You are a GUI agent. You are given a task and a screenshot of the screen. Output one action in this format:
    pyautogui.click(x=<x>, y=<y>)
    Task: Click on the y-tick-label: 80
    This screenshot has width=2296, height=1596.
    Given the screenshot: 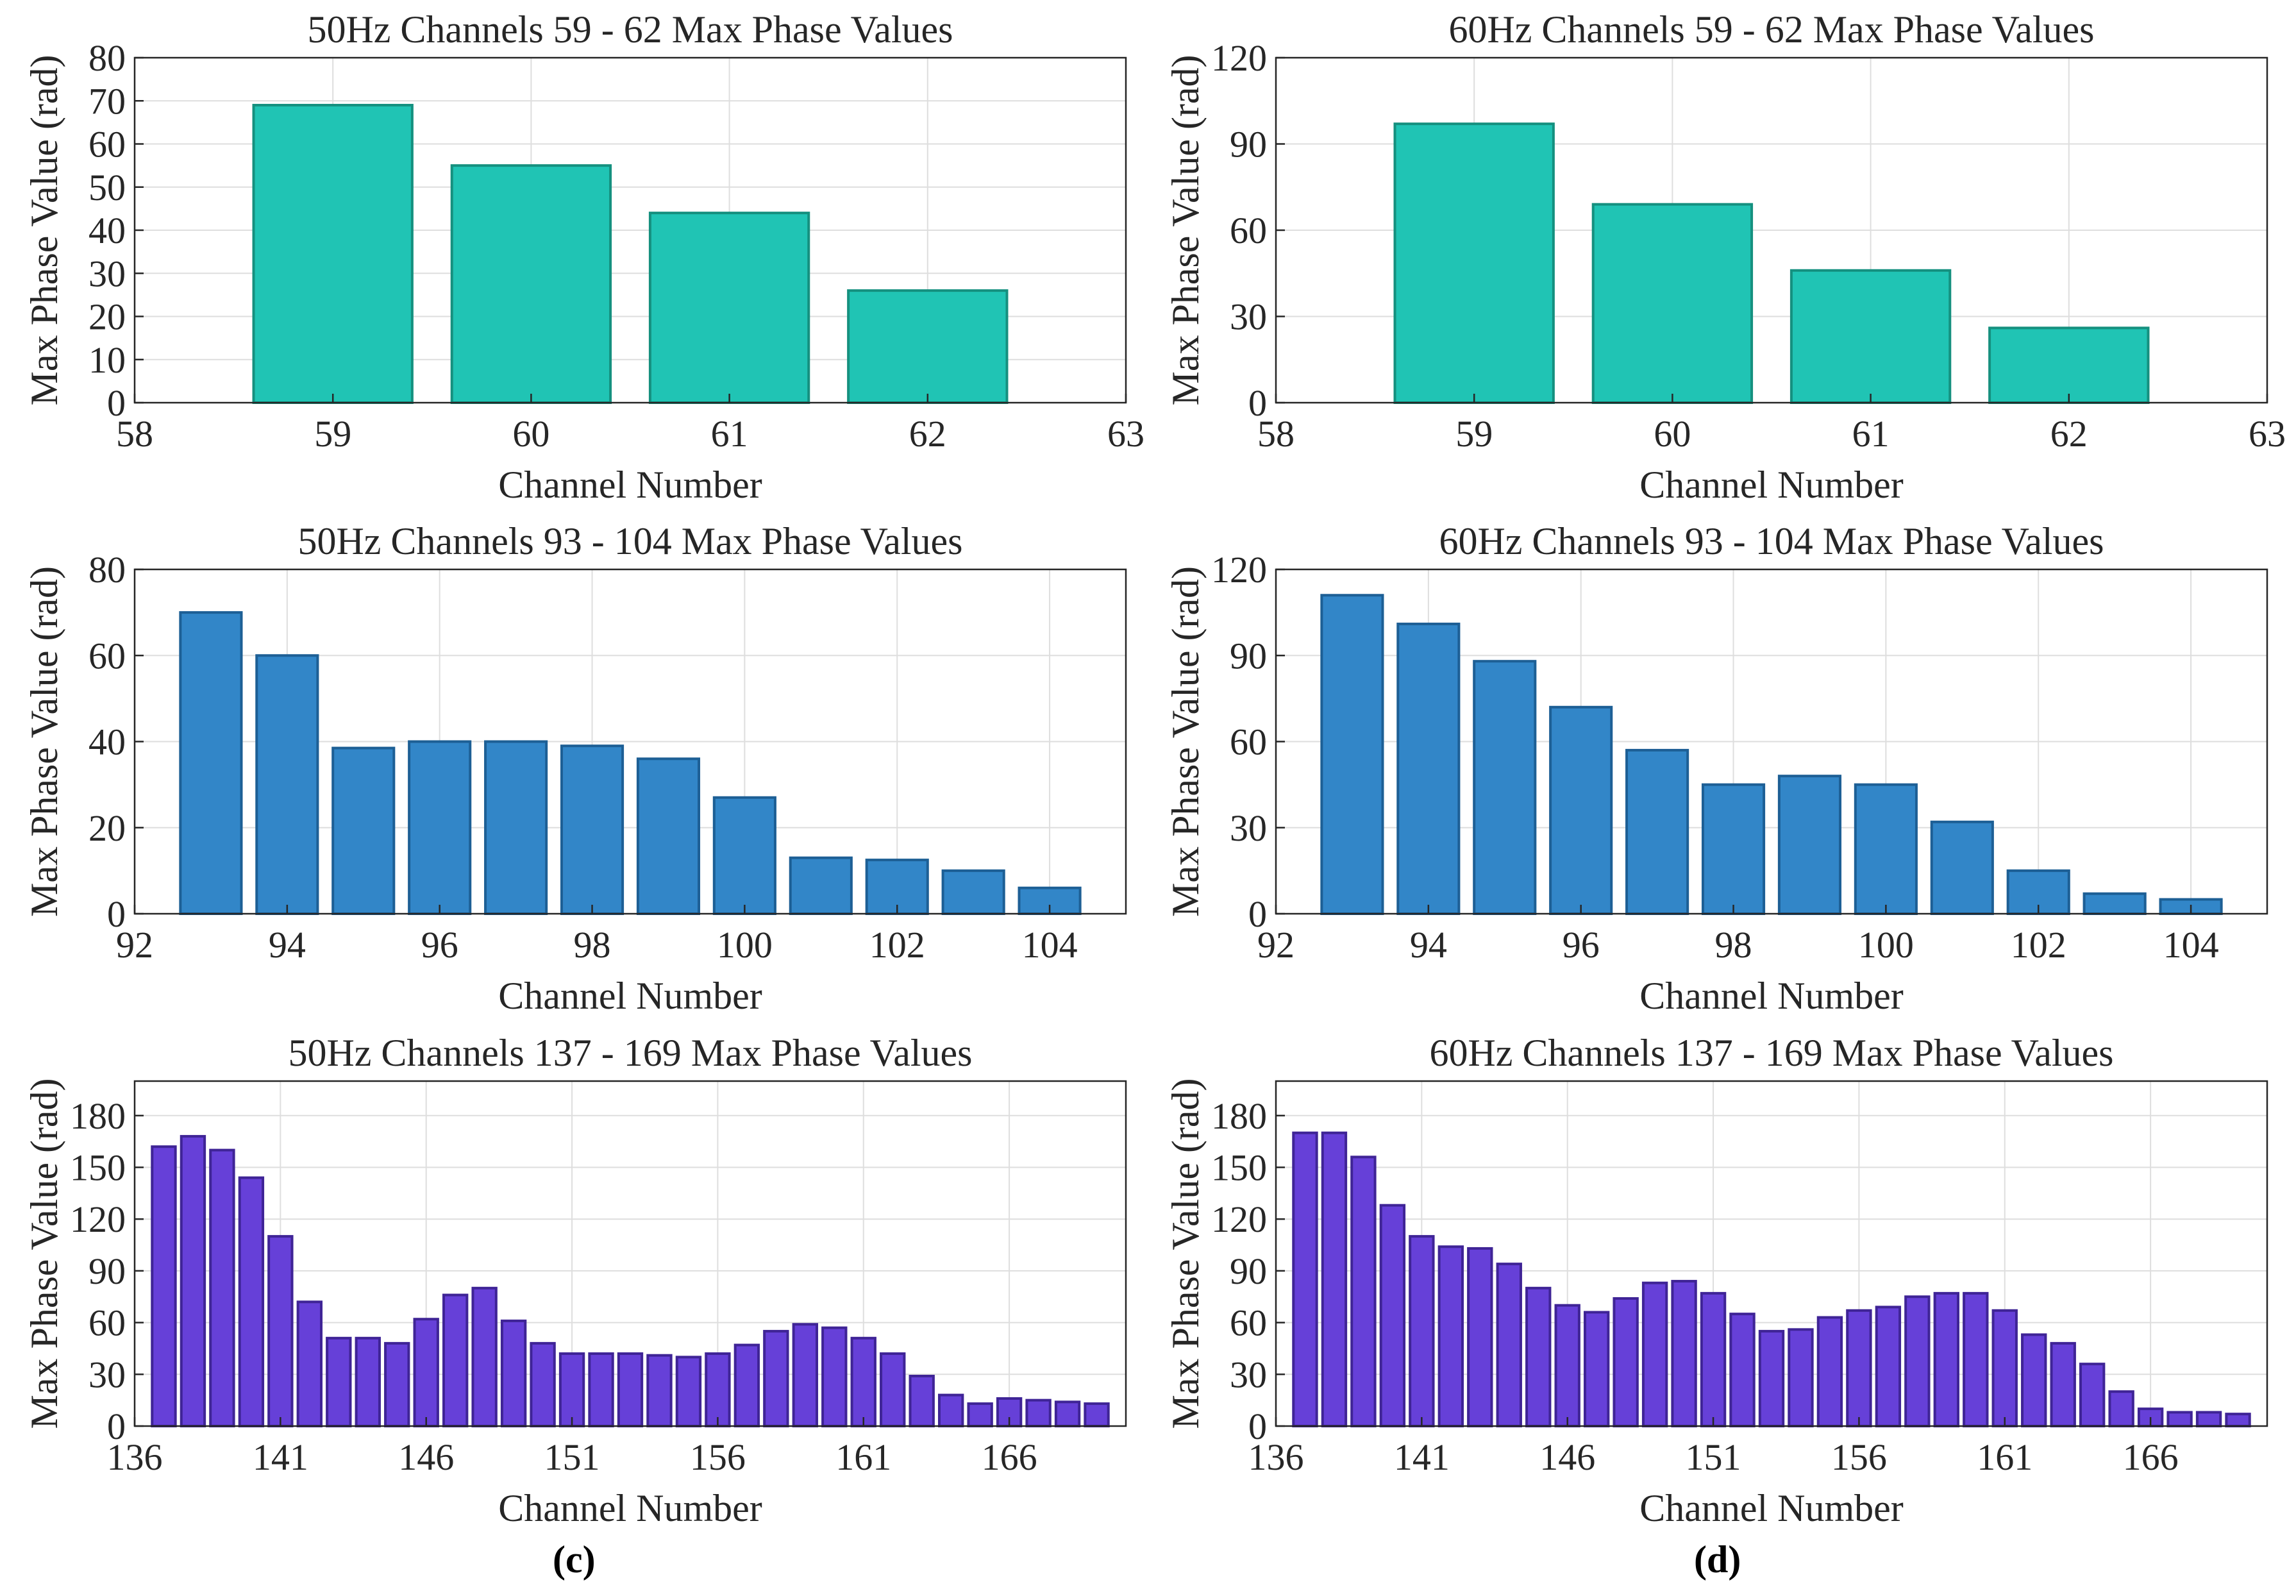 What is the action you would take?
    pyautogui.click(x=107, y=570)
    